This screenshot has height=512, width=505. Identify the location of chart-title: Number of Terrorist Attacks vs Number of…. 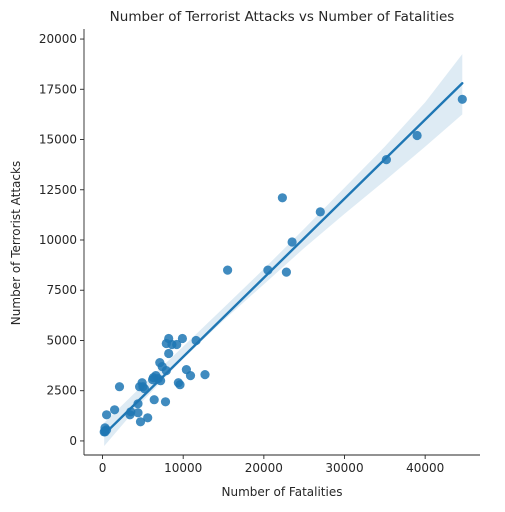
(282, 17).